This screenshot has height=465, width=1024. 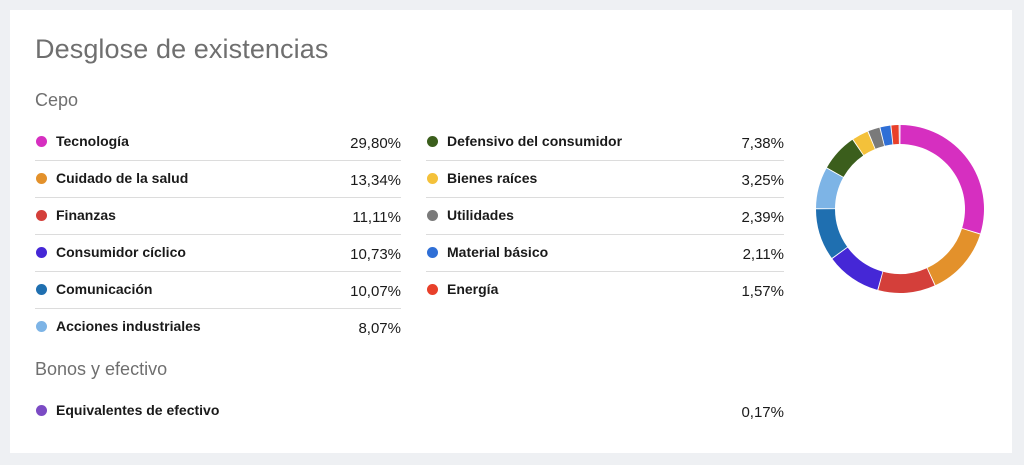 What do you see at coordinates (473, 289) in the screenshot?
I see `sector-name: Energía` at bounding box center [473, 289].